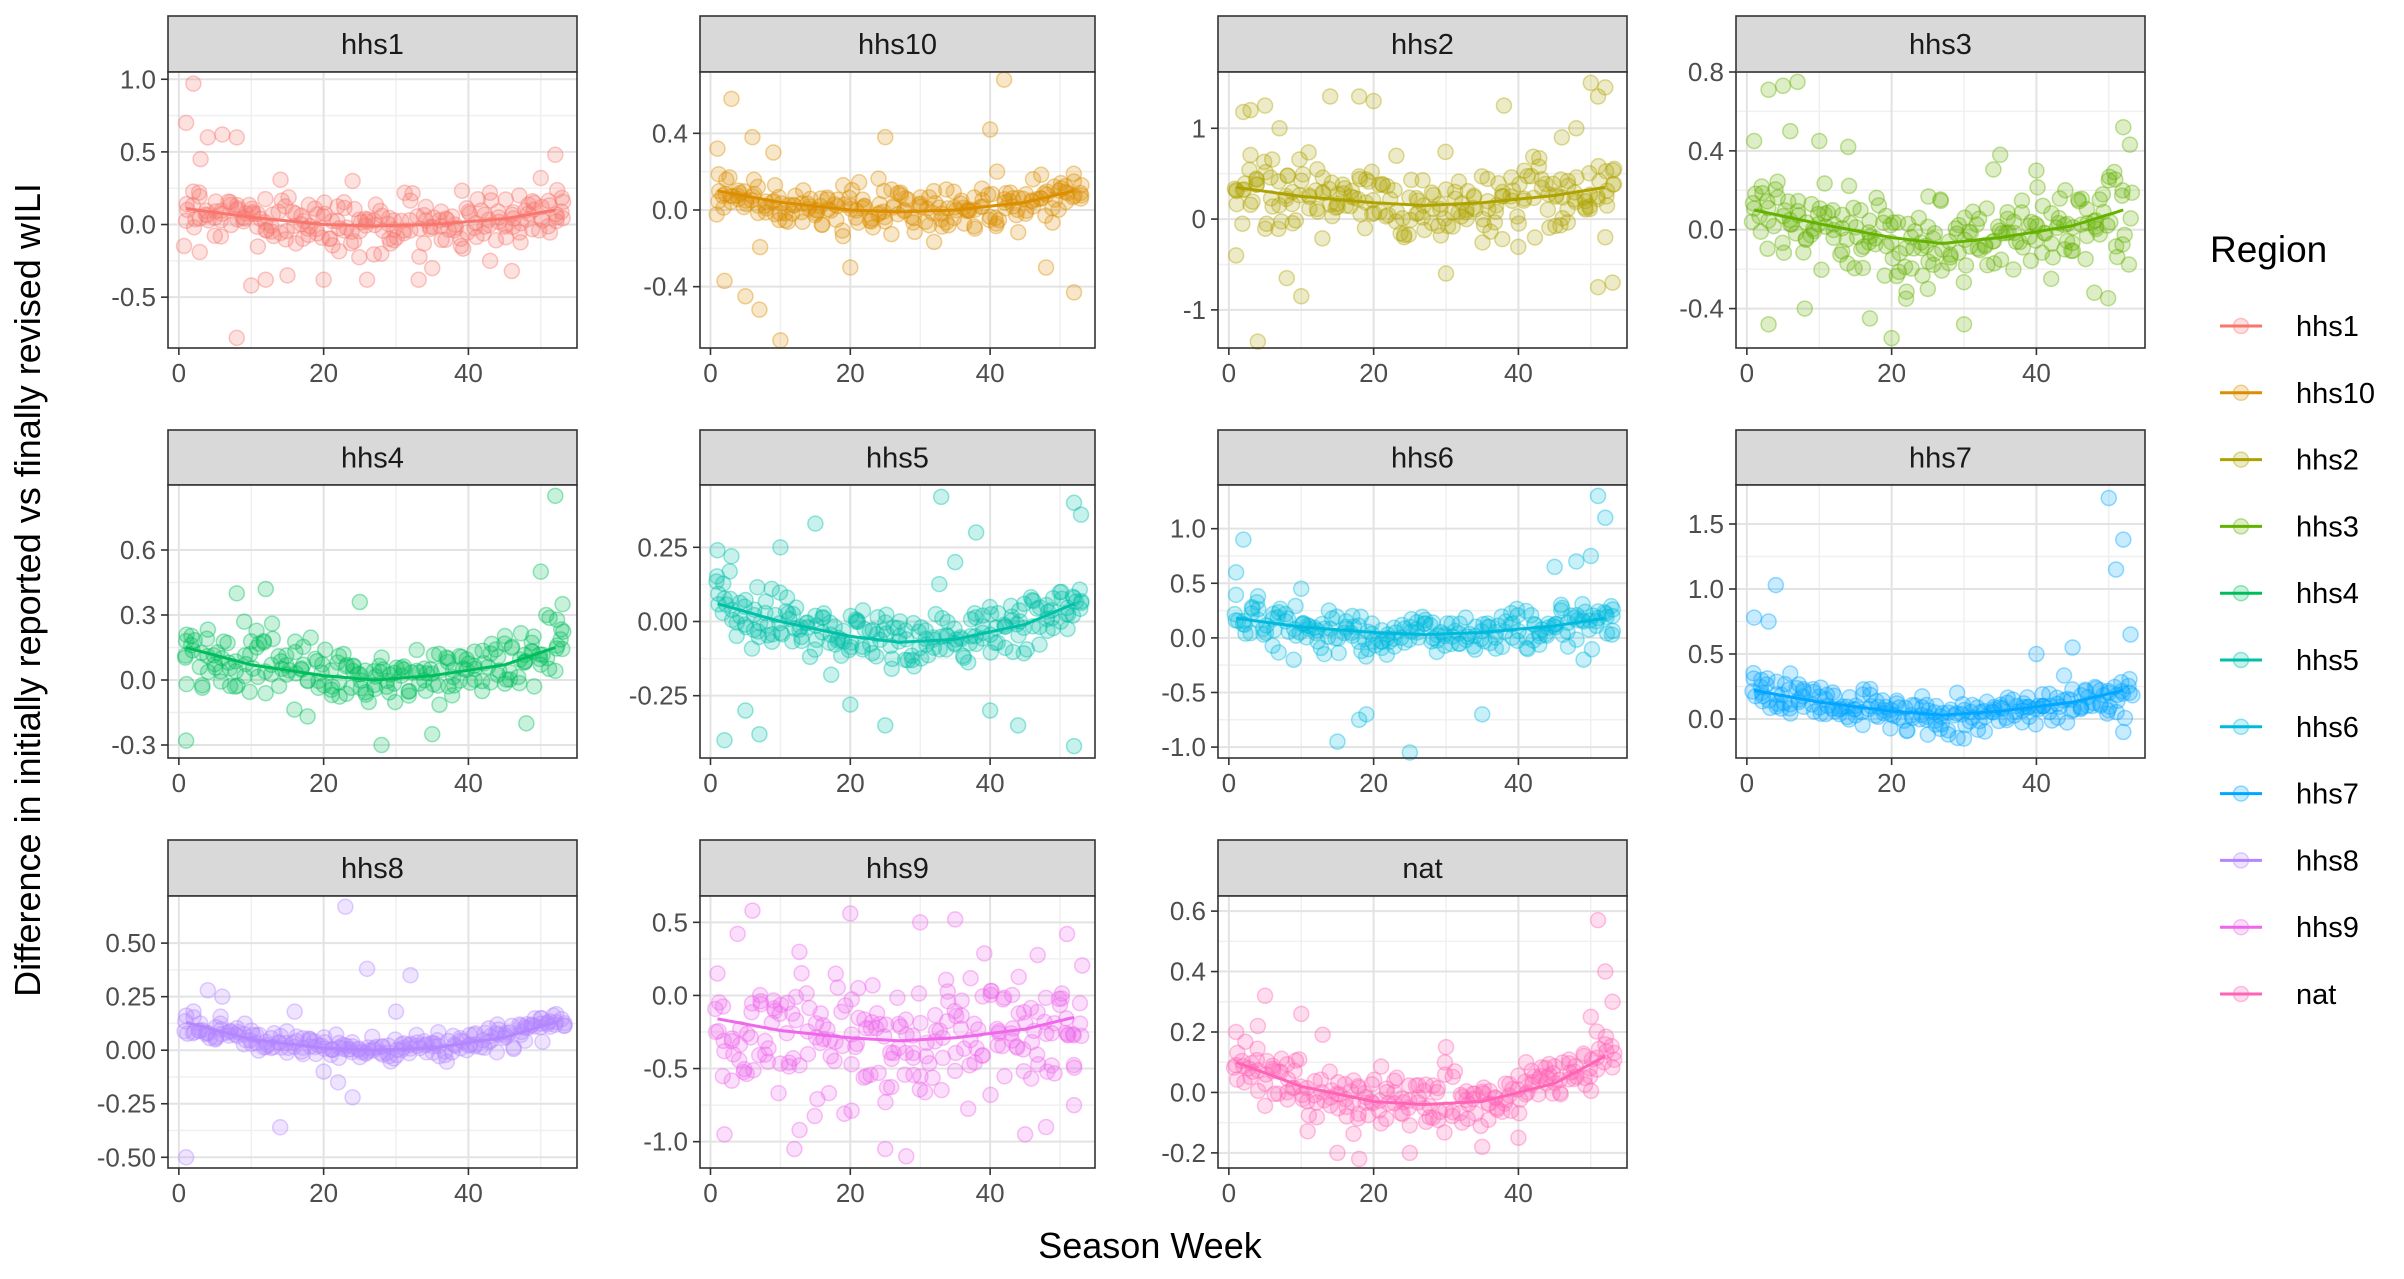 The image size is (2404, 1279). I want to click on y-tick-label: -0.2, so click(1183, 1153).